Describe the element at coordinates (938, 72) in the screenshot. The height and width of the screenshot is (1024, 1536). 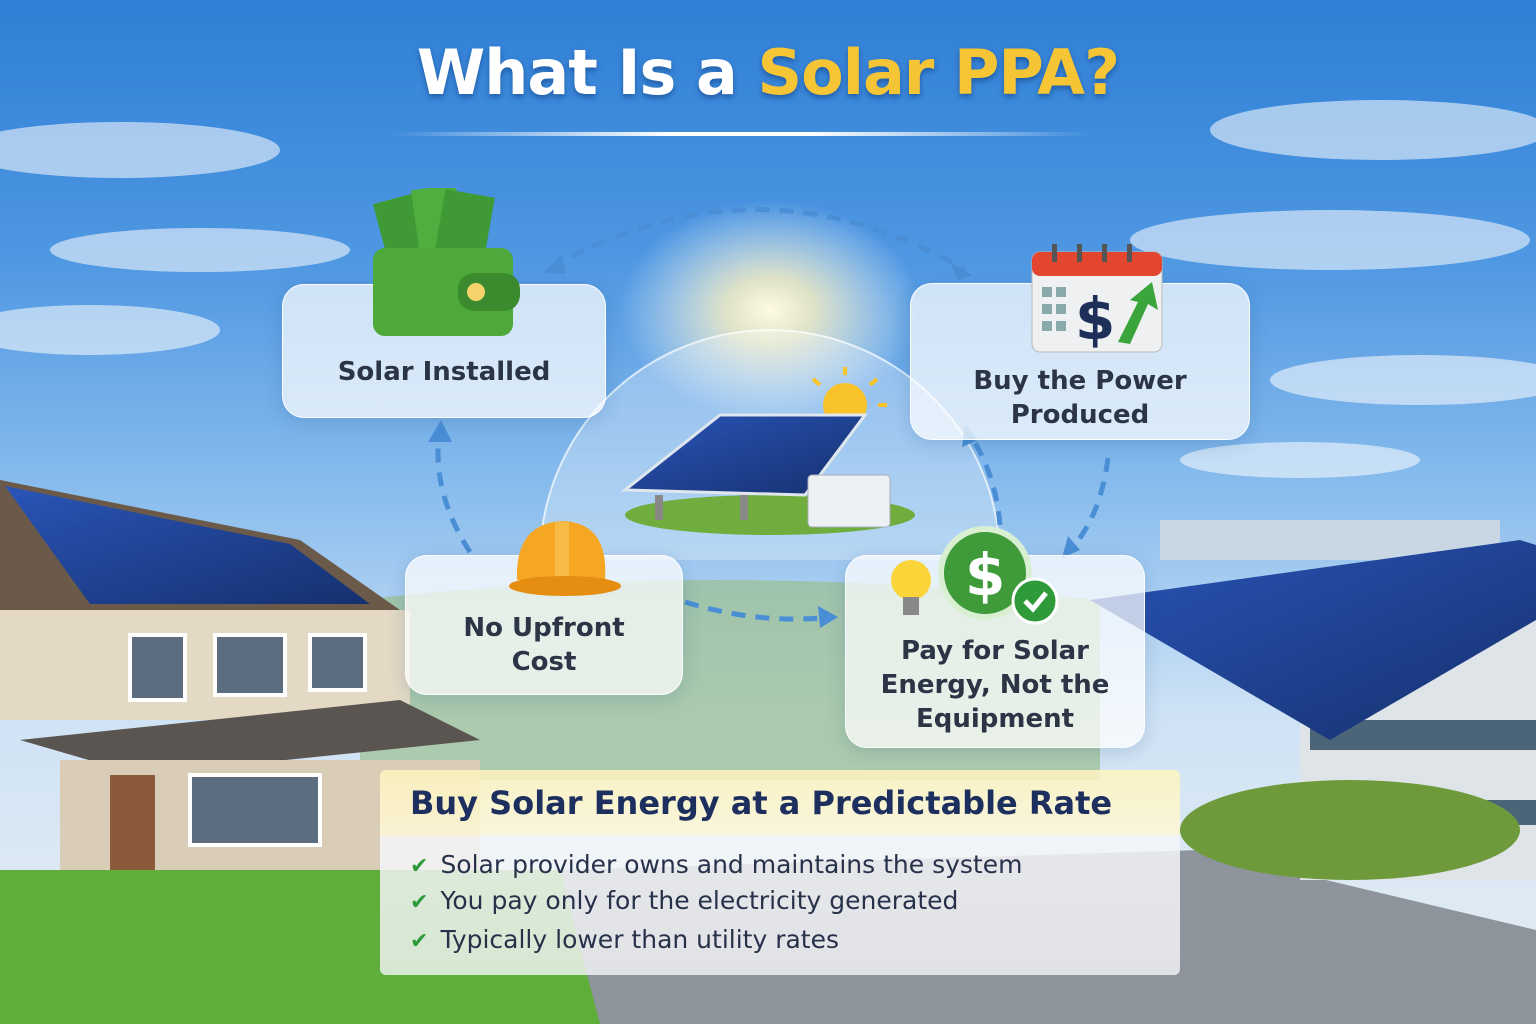
I see `title-highlight: Solar PPA?` at that location.